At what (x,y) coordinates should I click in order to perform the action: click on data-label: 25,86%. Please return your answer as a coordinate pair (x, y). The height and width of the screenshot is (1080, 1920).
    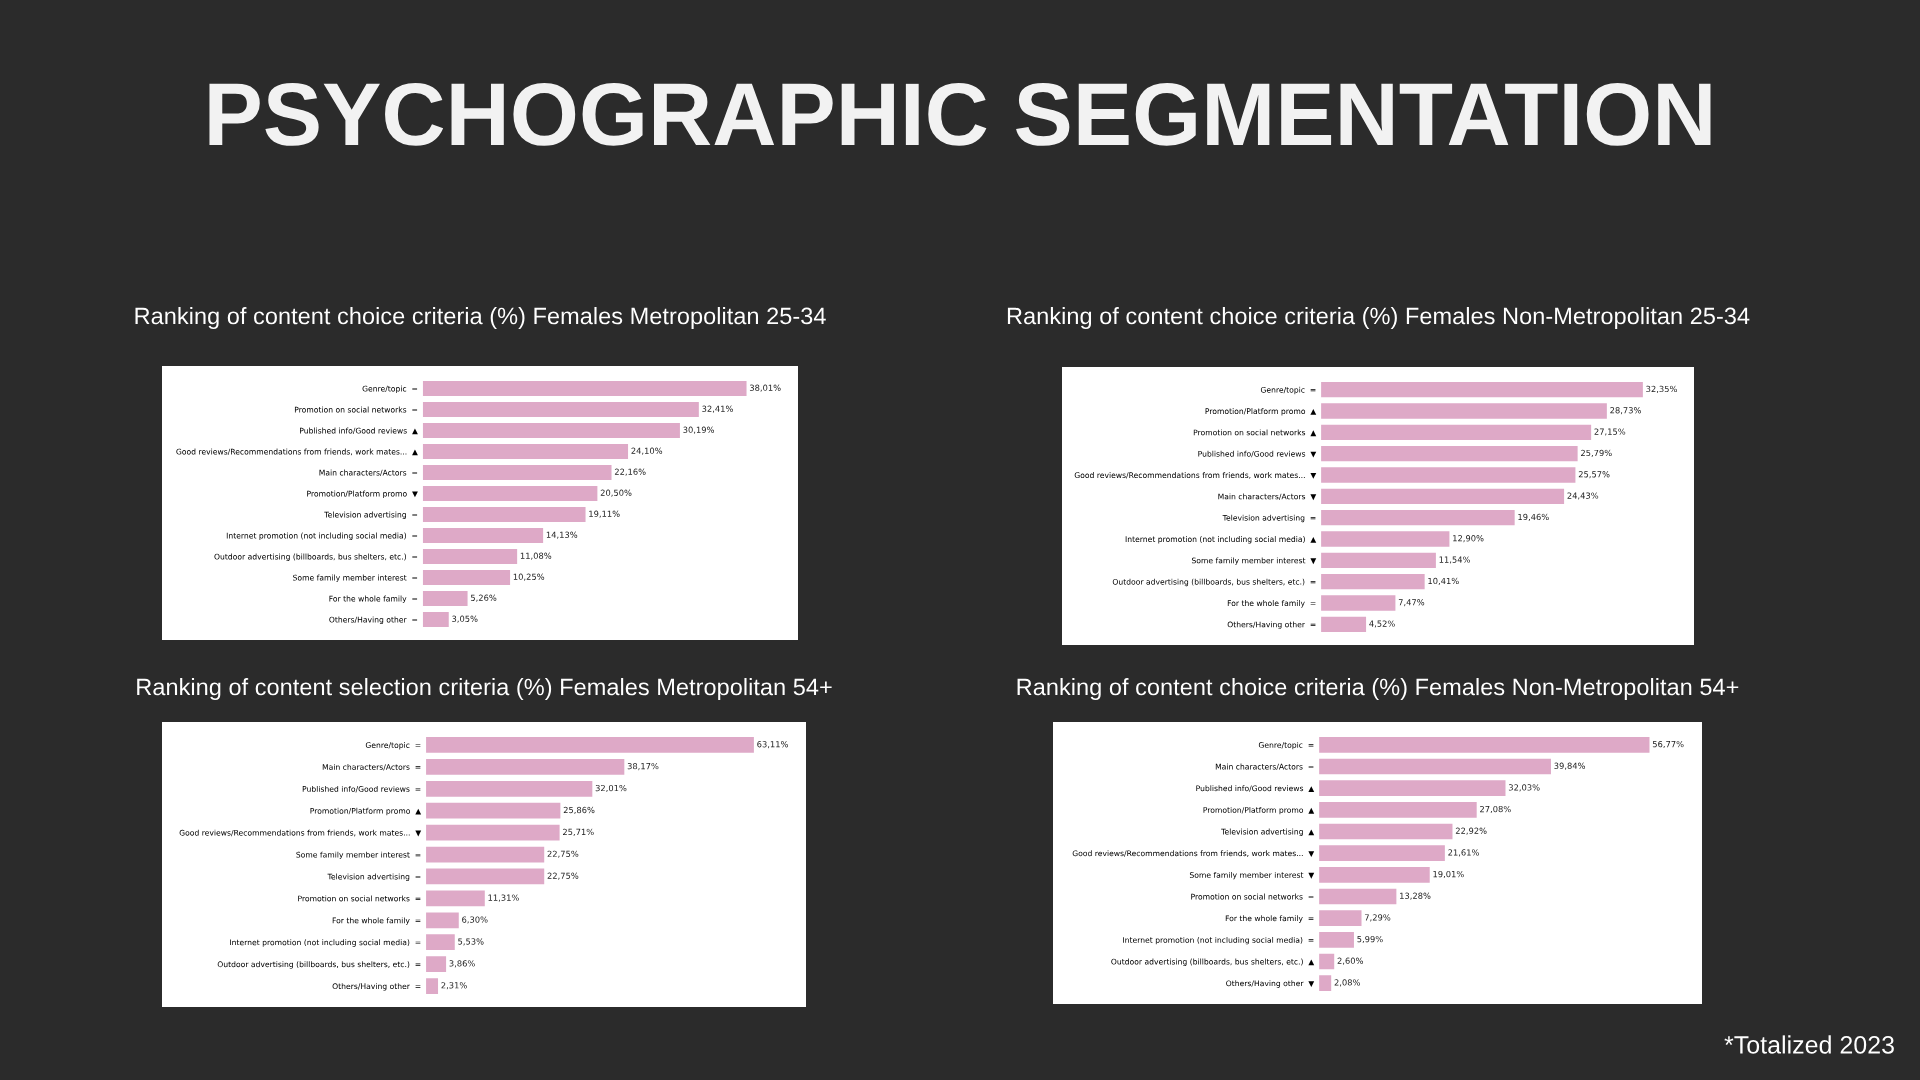
    Looking at the image, I should click on (579, 810).